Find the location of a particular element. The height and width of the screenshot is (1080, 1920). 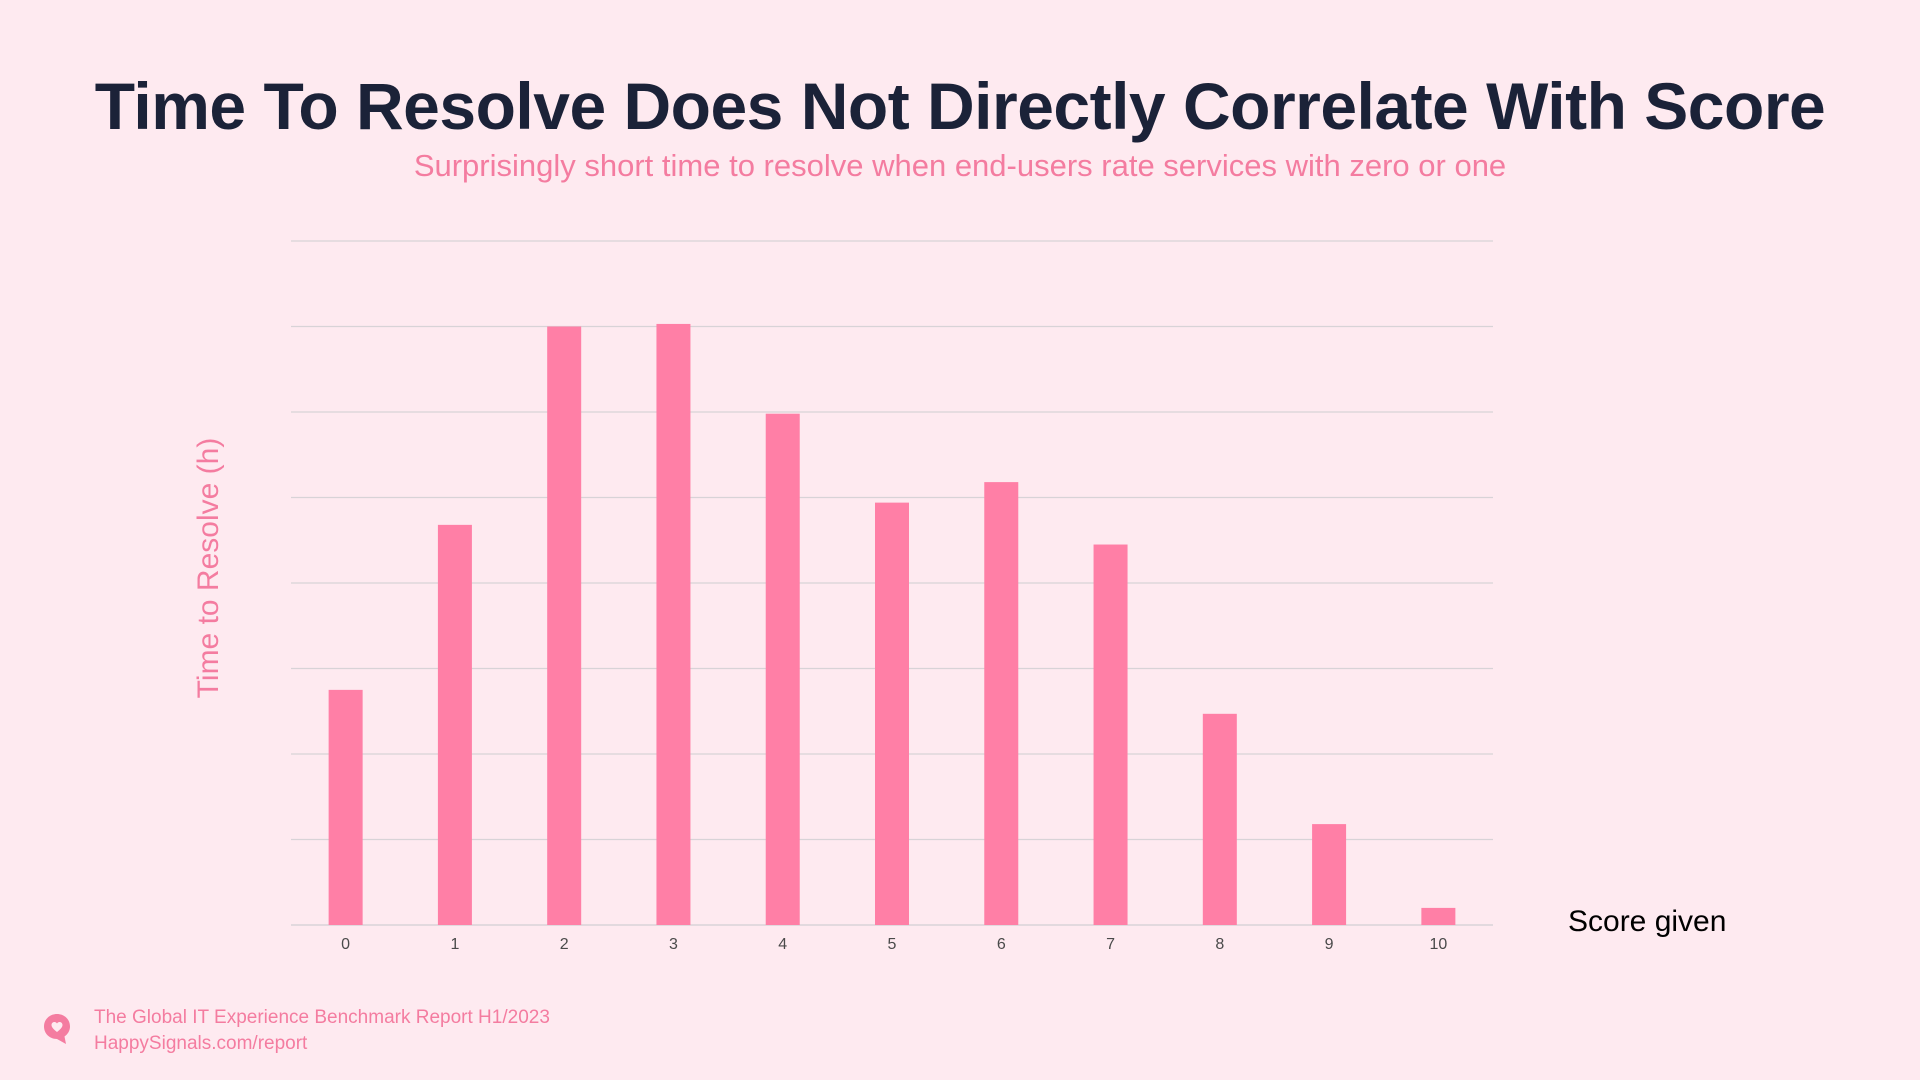

x-tick-label: 0 is located at coordinates (345, 944).